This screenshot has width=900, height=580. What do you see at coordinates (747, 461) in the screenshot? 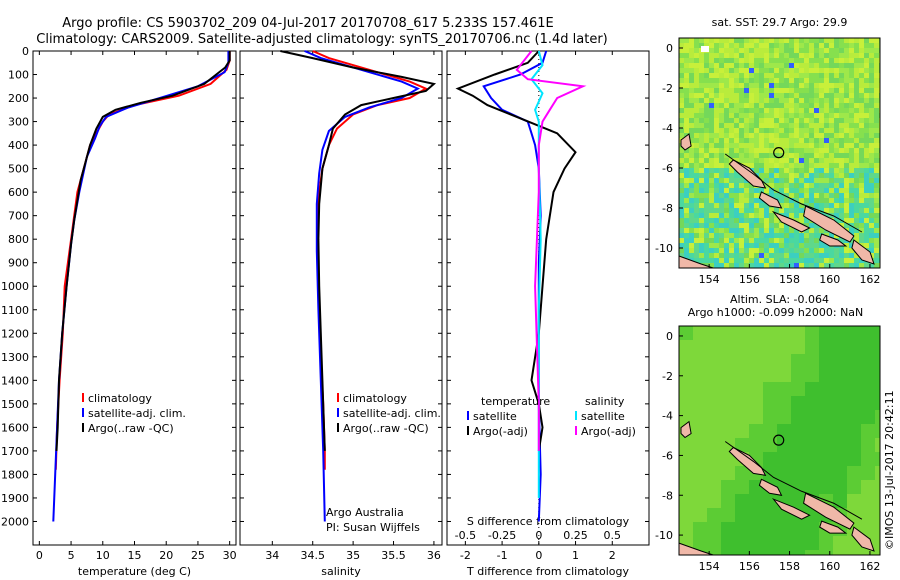
I see `land-mass` at bounding box center [747, 461].